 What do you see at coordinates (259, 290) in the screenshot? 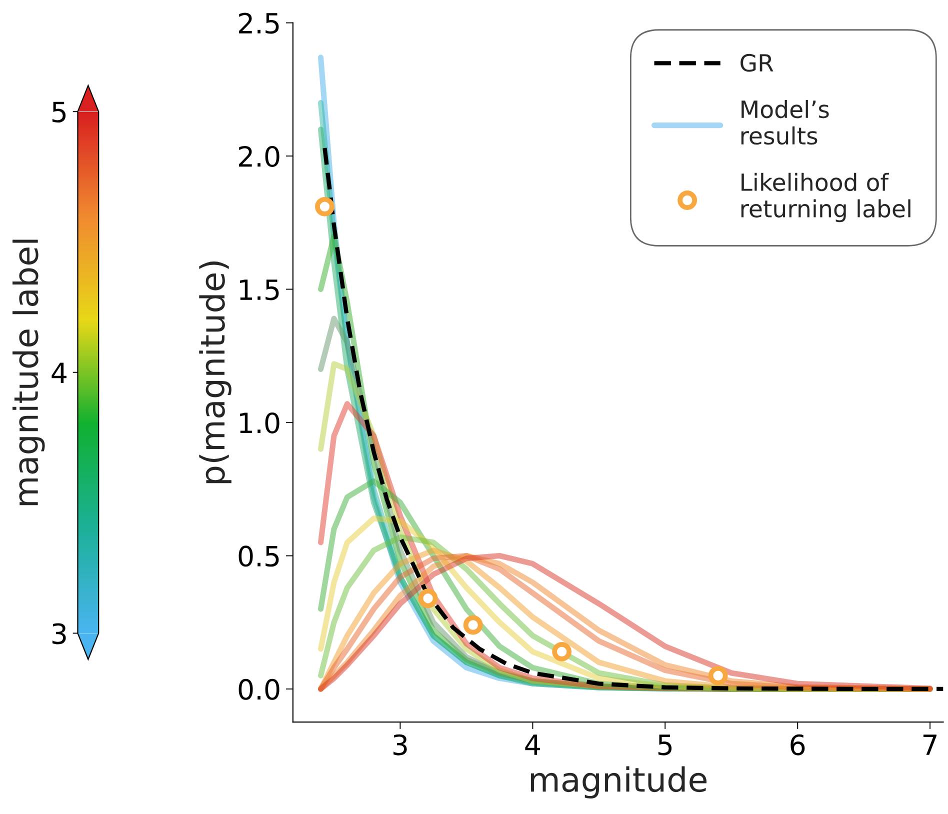
I see `y-tick-label: 1.5` at bounding box center [259, 290].